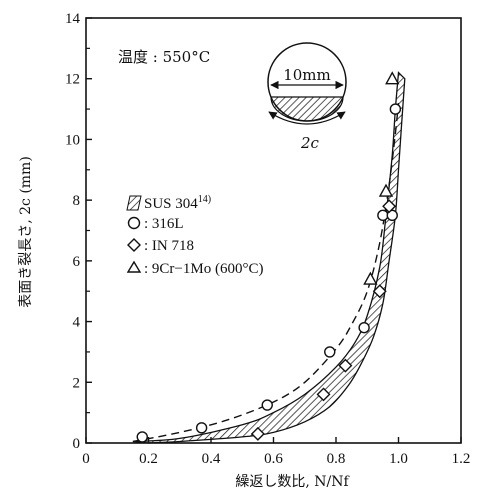 This screenshot has height=497, width=481. I want to click on temperature-annotation: 温度 : 550°C, so click(164, 57).